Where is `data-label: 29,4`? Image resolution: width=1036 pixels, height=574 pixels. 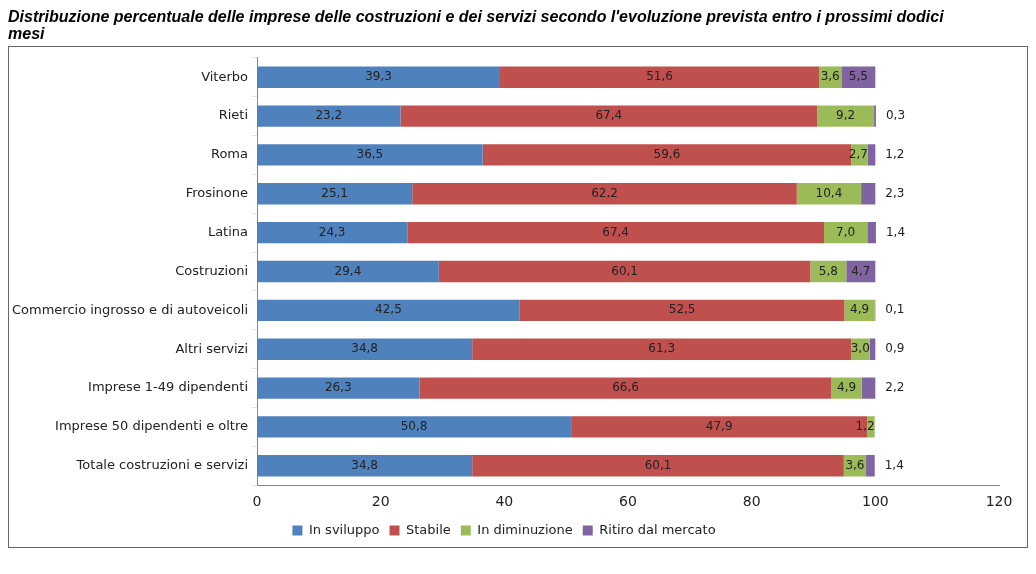 data-label: 29,4 is located at coordinates (348, 270).